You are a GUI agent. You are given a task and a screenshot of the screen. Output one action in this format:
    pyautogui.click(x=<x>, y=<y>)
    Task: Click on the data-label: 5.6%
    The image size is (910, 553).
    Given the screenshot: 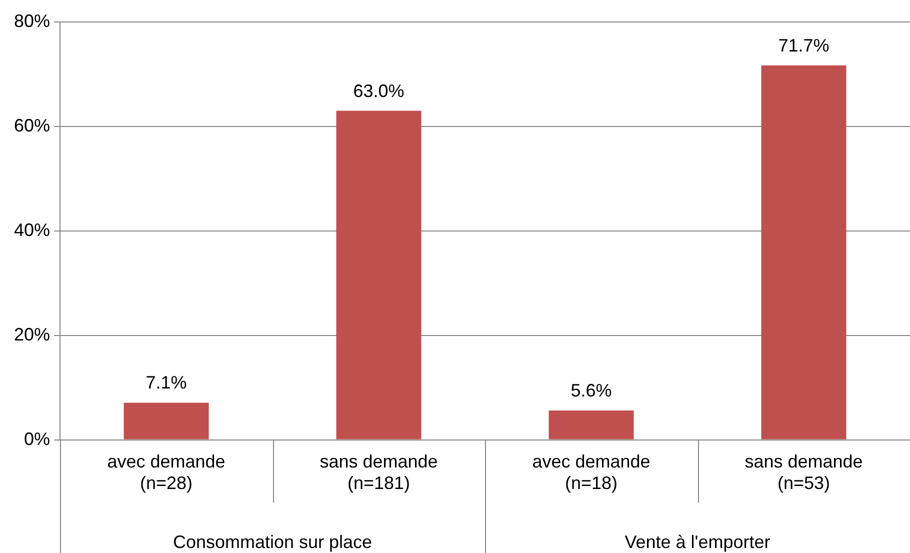 What is the action you would take?
    pyautogui.click(x=591, y=390)
    